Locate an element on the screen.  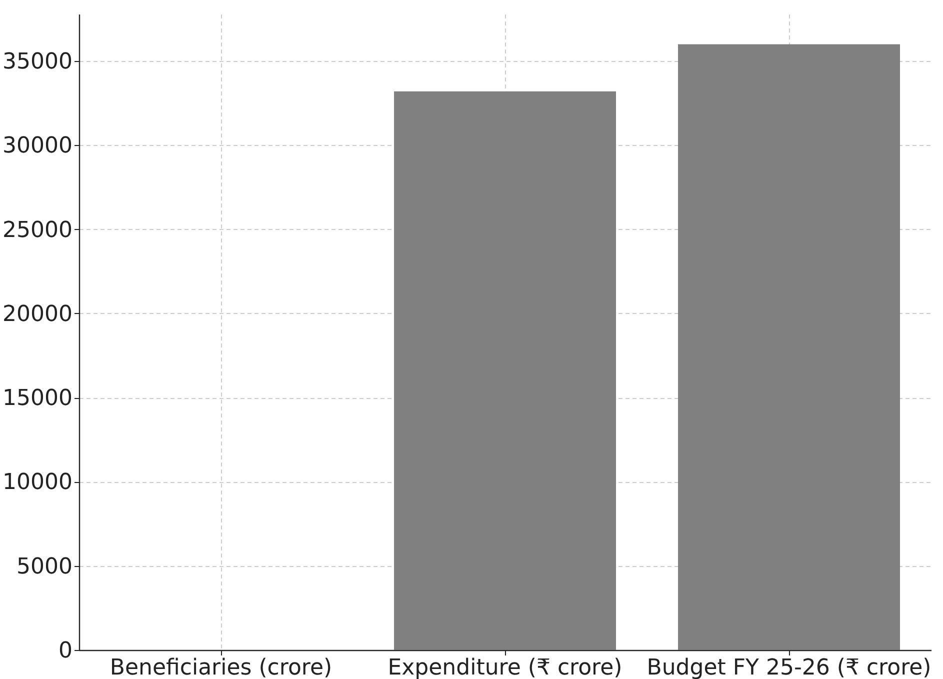
x-tick-label: Beneficiaries (crore) is located at coordinates (221, 667).